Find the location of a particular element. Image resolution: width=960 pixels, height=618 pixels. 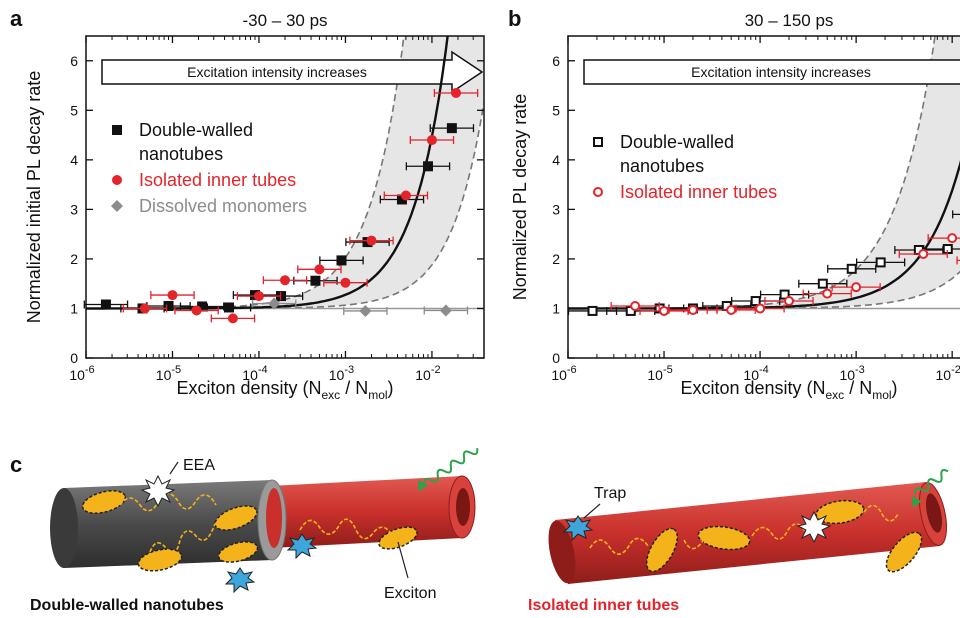

y-tick-label: 6 is located at coordinates (74, 61).